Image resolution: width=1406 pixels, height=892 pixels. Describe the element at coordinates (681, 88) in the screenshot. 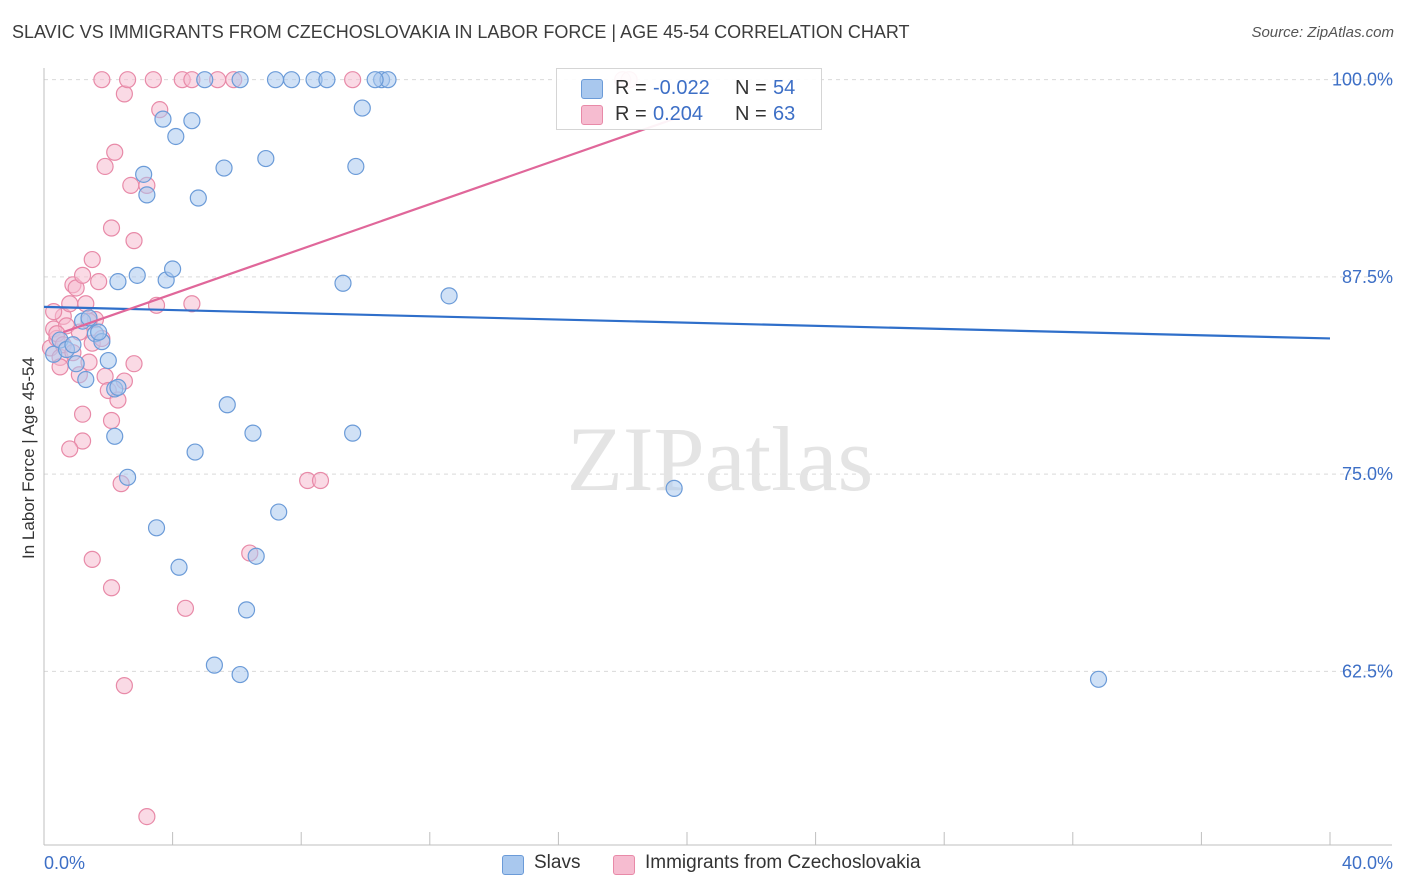

I see `slavs-r-value: -0.022` at that location.